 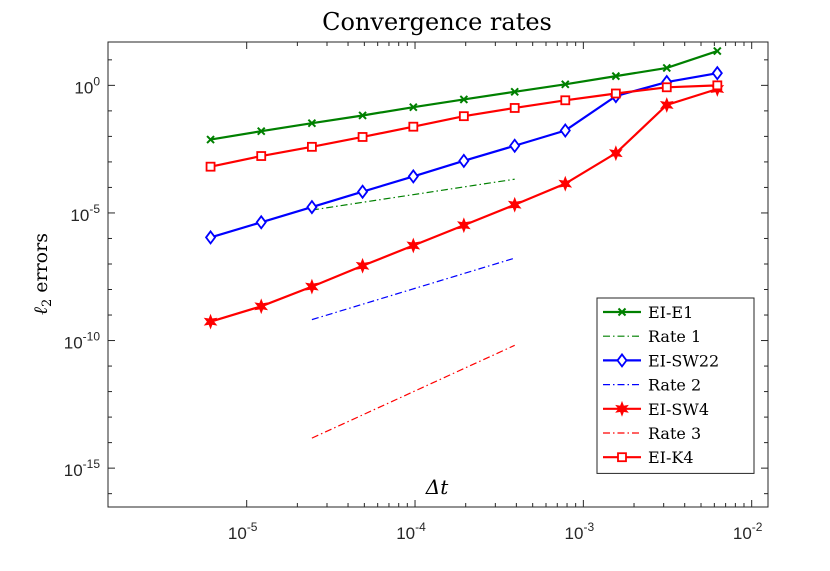 I want to click on legend-marker-ei-sw22, so click(x=622, y=360).